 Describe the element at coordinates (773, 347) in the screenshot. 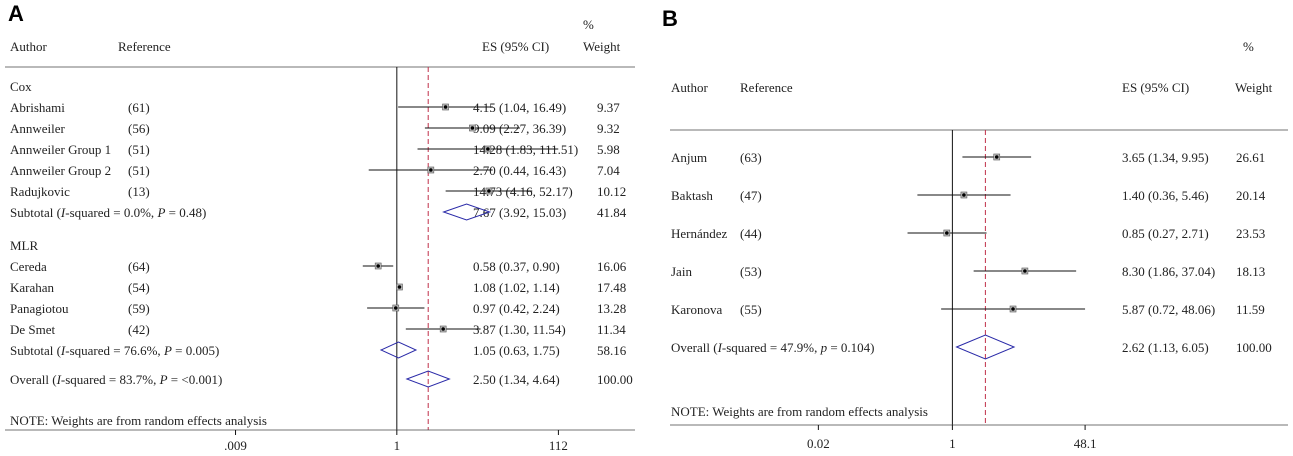

I see `overall-label: Overall (I-squared = 47.9%, p = 0.104)` at that location.